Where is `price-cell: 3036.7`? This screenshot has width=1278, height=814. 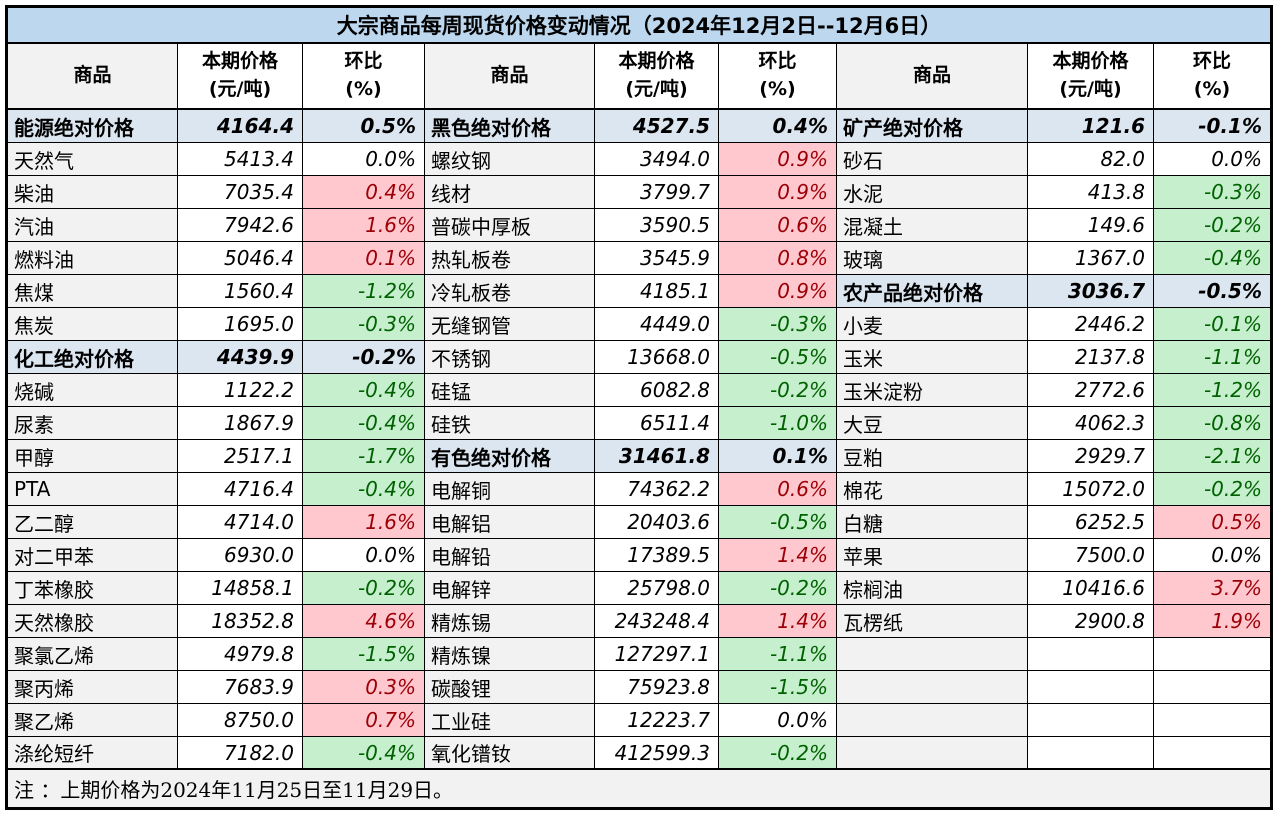
price-cell: 3036.7 is located at coordinates (1091, 291).